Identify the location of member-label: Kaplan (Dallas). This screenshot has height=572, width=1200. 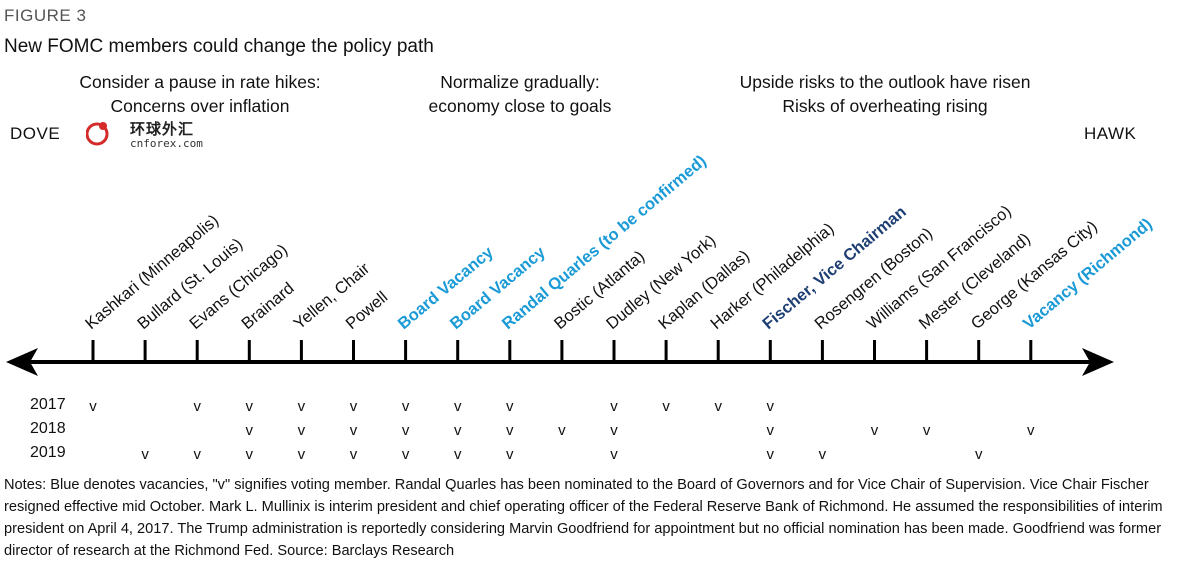
(704, 290).